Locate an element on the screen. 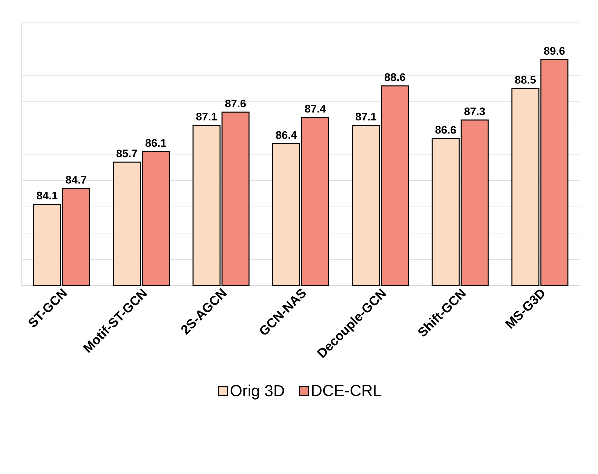 Image resolution: width=598 pixels, height=474 pixels. data-label: 84.1 is located at coordinates (47, 196).